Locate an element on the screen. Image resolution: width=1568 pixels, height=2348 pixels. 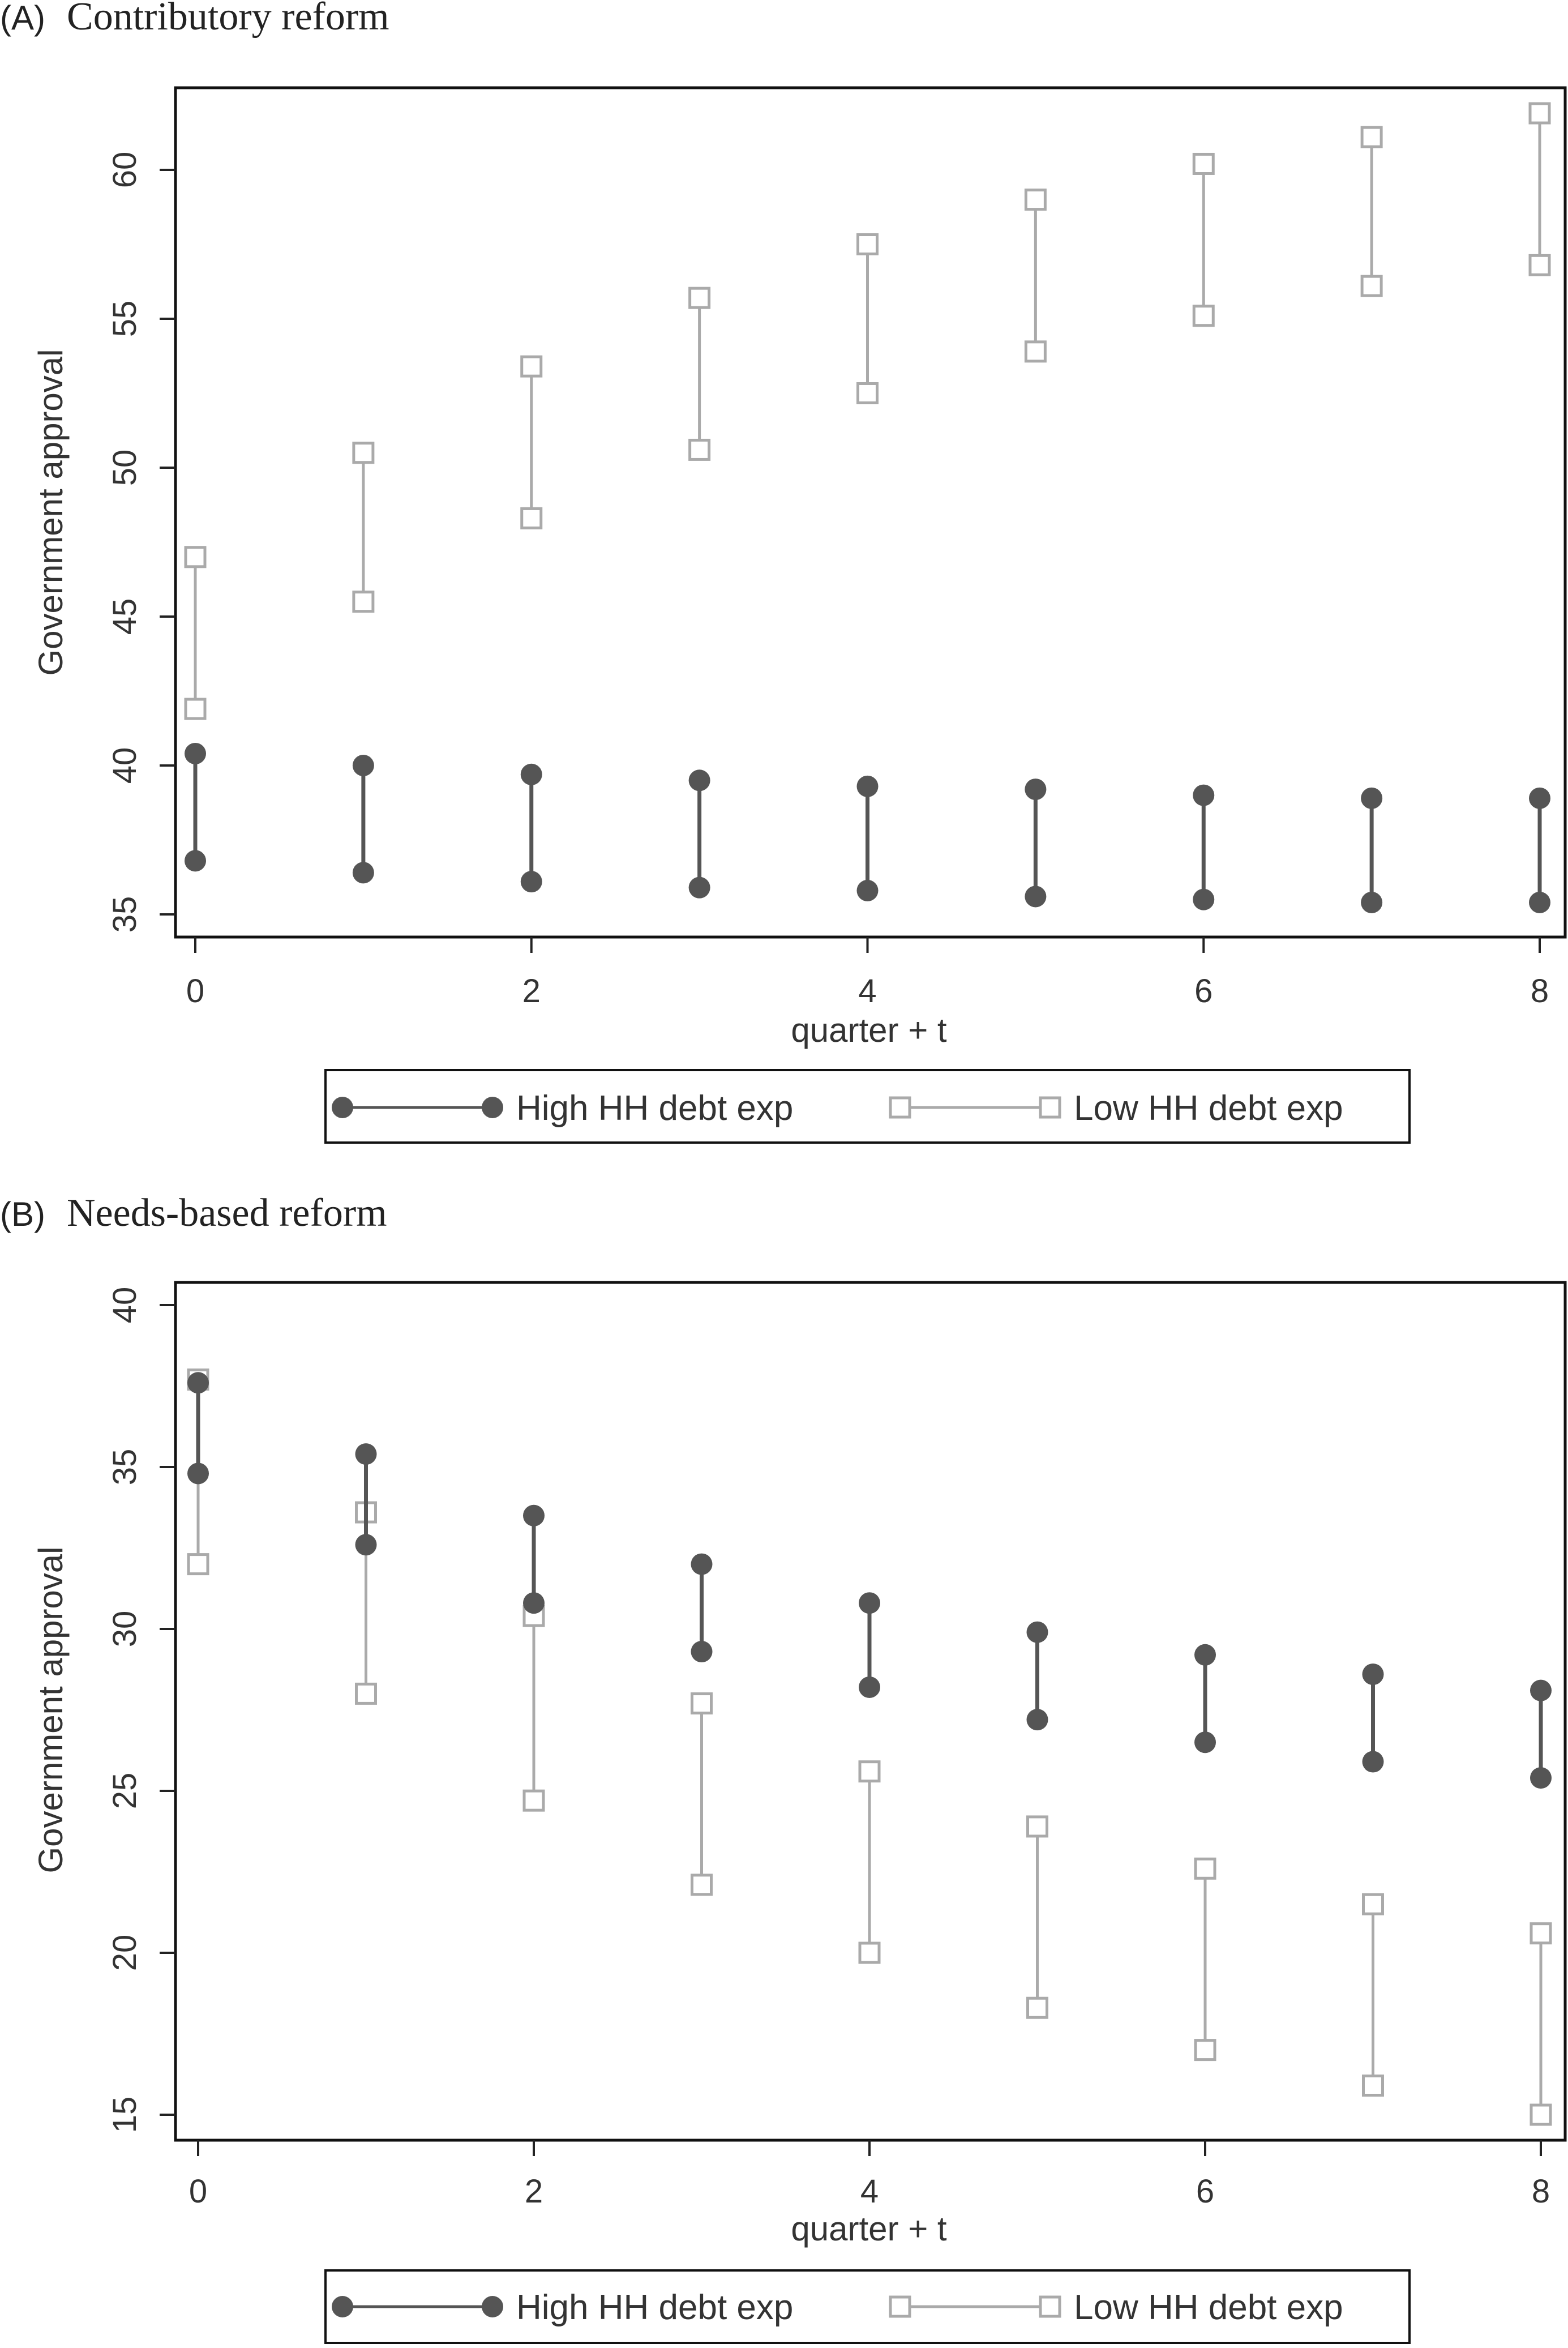
panel-a-y-axis: 35 40 45 50 55 60 is located at coordinates (140, 543).